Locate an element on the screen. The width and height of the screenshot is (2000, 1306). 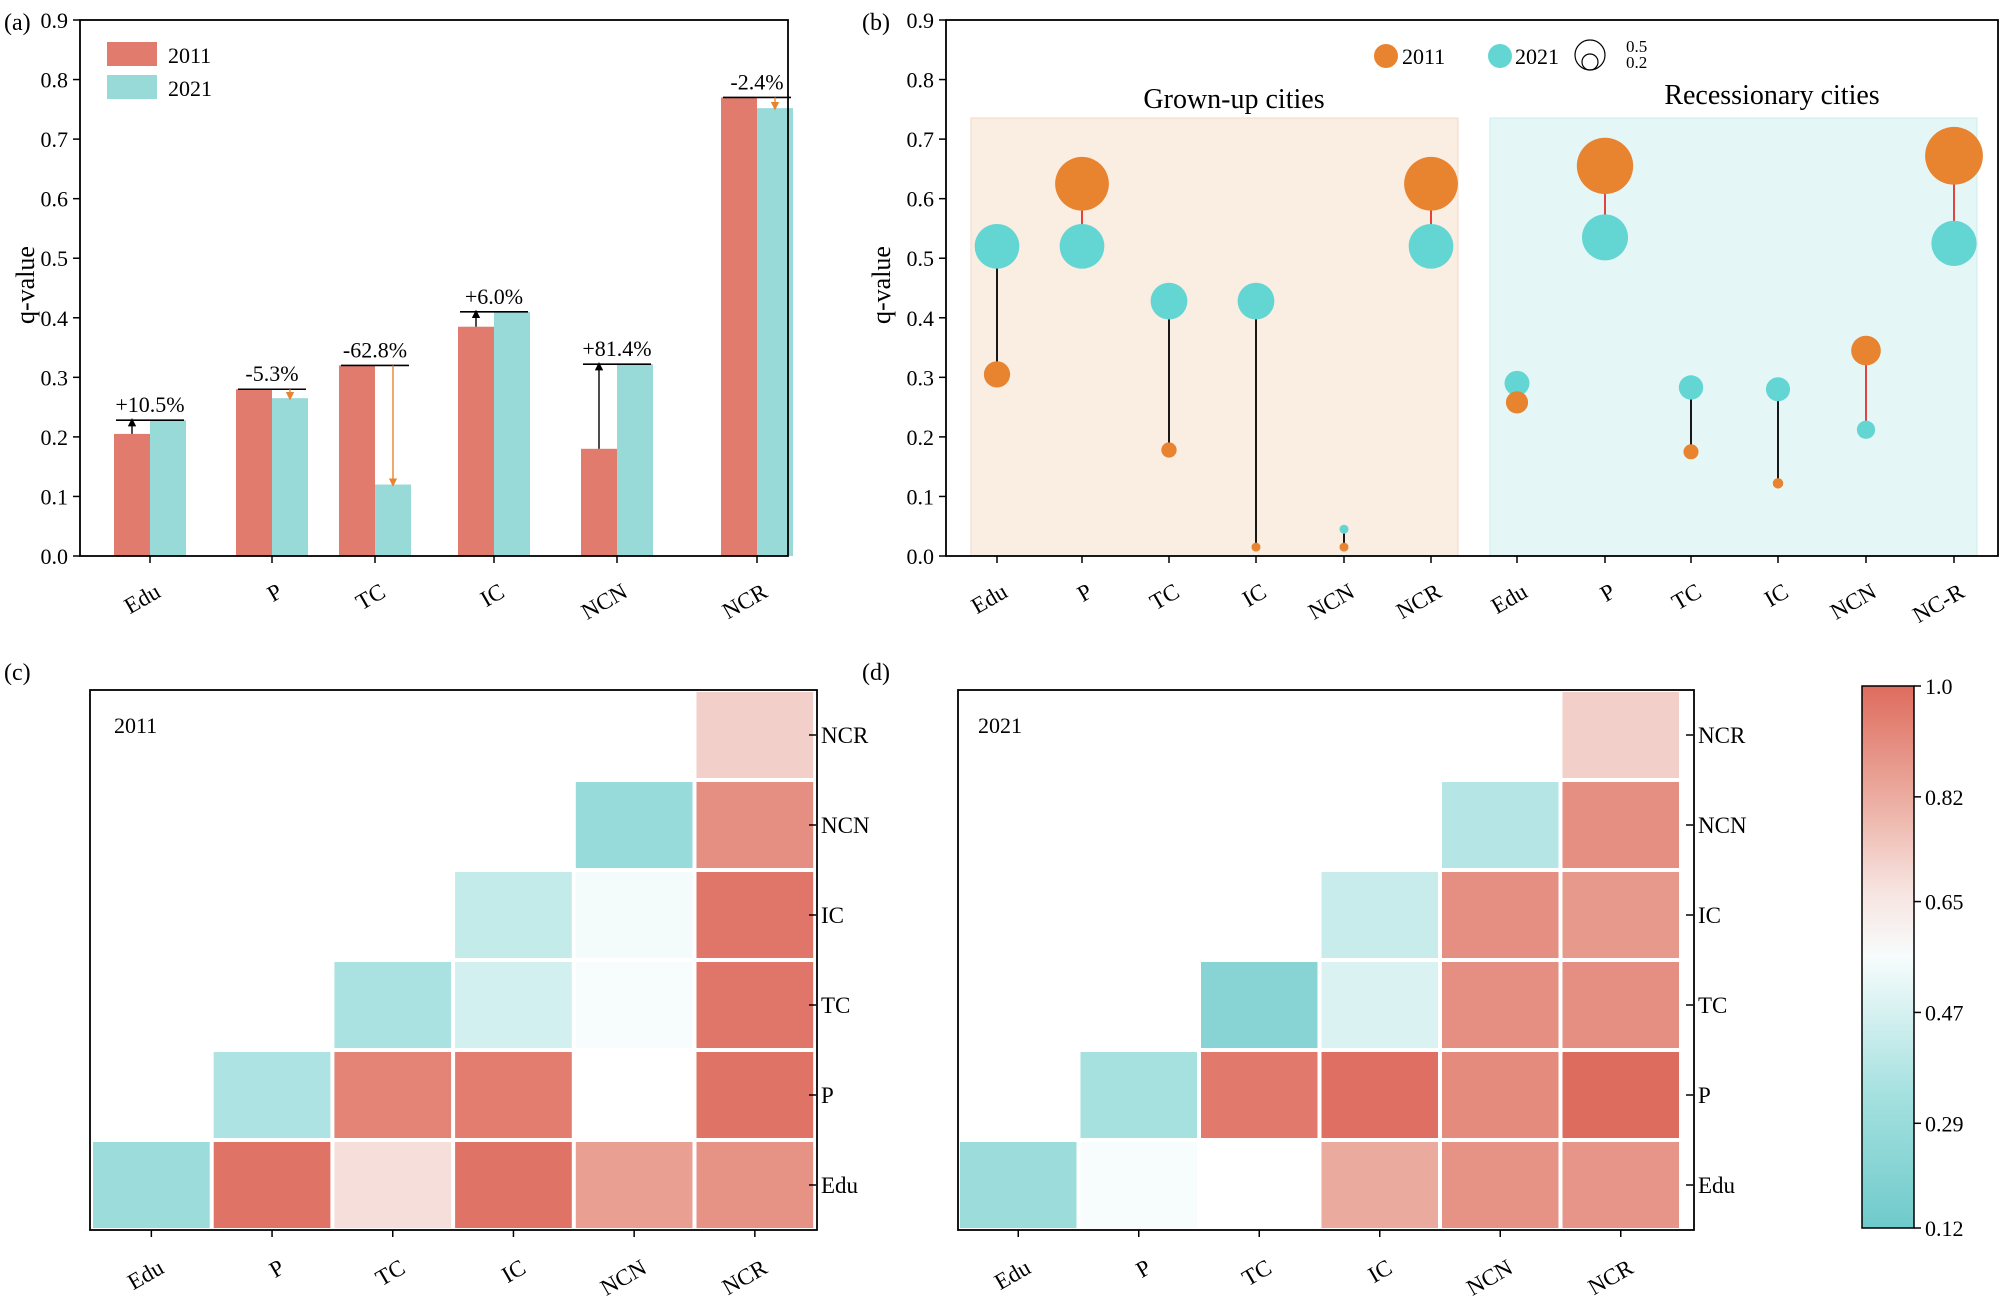
recessionary-cities-title: Recessionary cities is located at coordinates (1771, 95).